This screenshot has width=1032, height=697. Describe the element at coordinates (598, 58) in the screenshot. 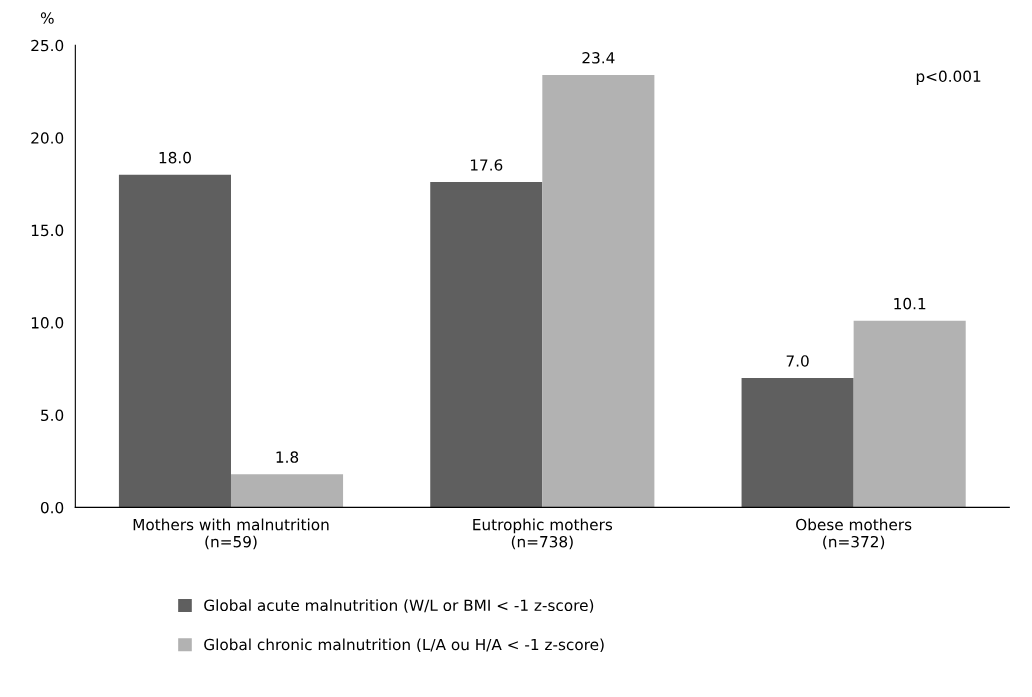

I see `data-label: 23.4` at that location.